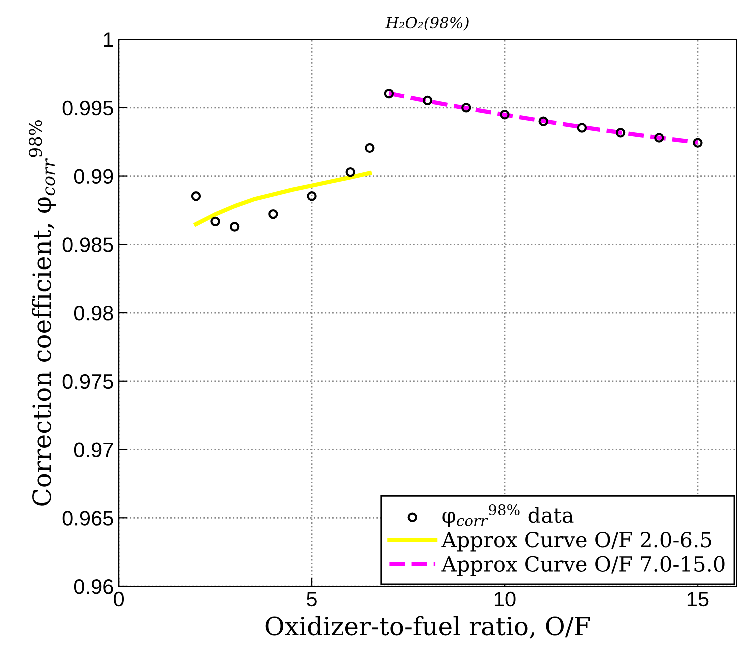 This screenshot has width=744, height=659. Describe the element at coordinates (583, 566) in the screenshot. I see `legend-label: Approx Curve O/F 7.0-15.0` at that location.